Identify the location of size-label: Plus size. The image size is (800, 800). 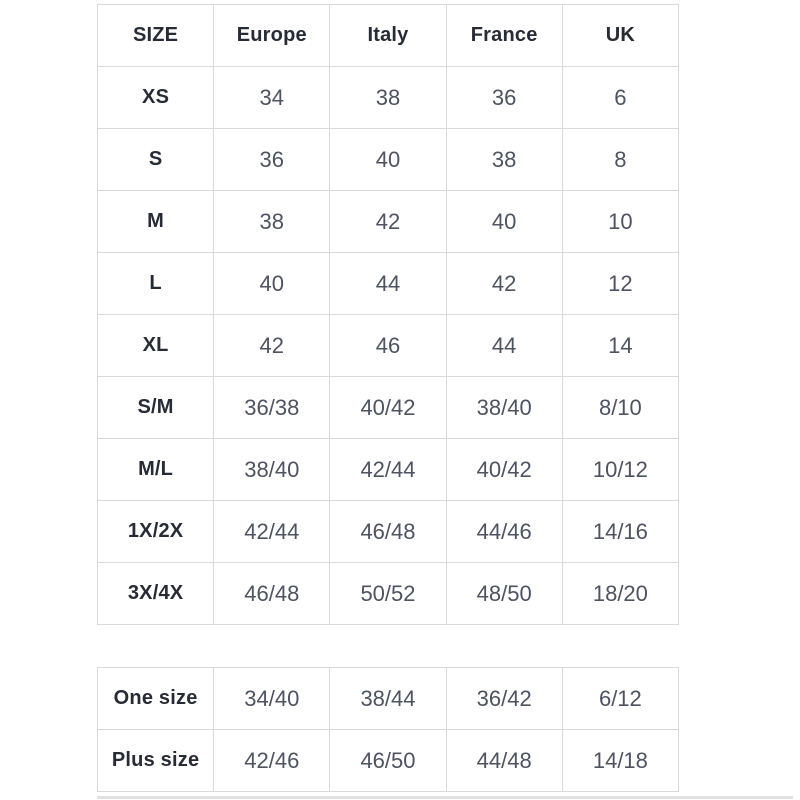
(155, 760).